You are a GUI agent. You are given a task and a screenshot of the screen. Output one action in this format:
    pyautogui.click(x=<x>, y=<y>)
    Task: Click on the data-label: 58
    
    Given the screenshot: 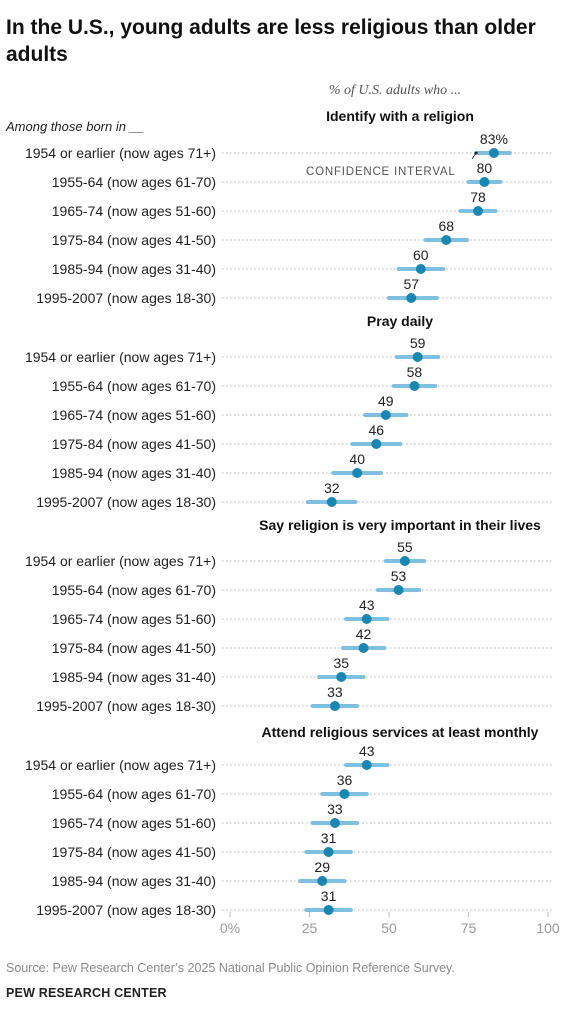 What is the action you would take?
    pyautogui.click(x=415, y=372)
    